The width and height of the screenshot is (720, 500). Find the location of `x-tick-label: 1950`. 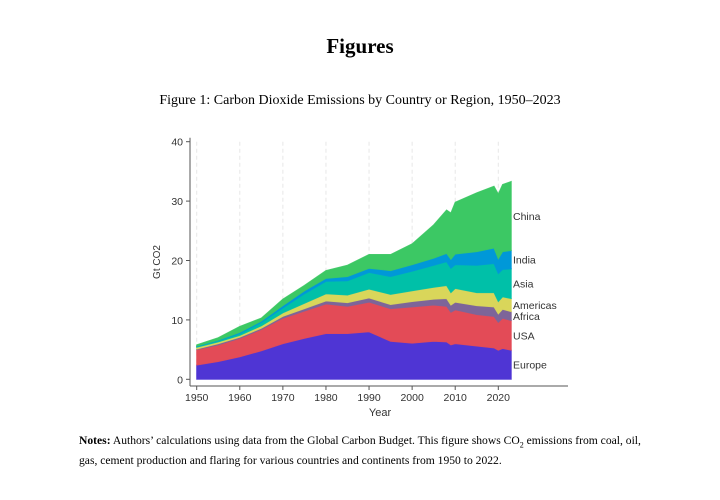

x-tick-label: 1950 is located at coordinates (197, 398).